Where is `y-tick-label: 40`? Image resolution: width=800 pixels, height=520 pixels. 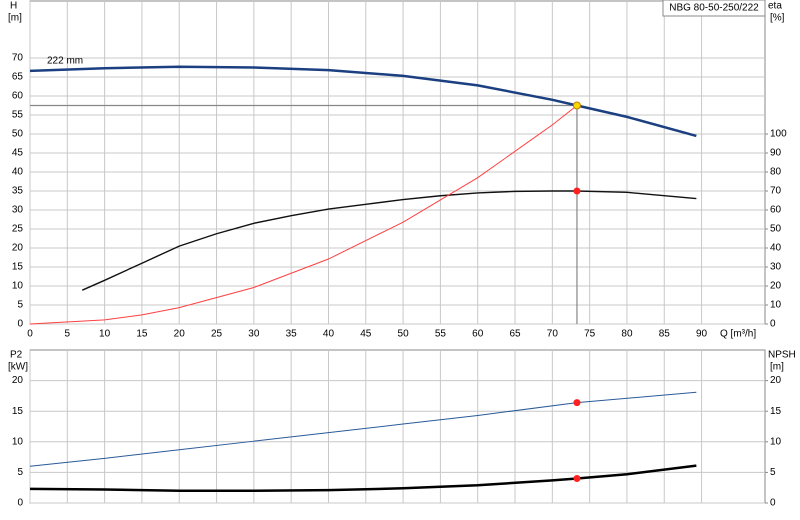 y-tick-label: 40 is located at coordinates (18, 172).